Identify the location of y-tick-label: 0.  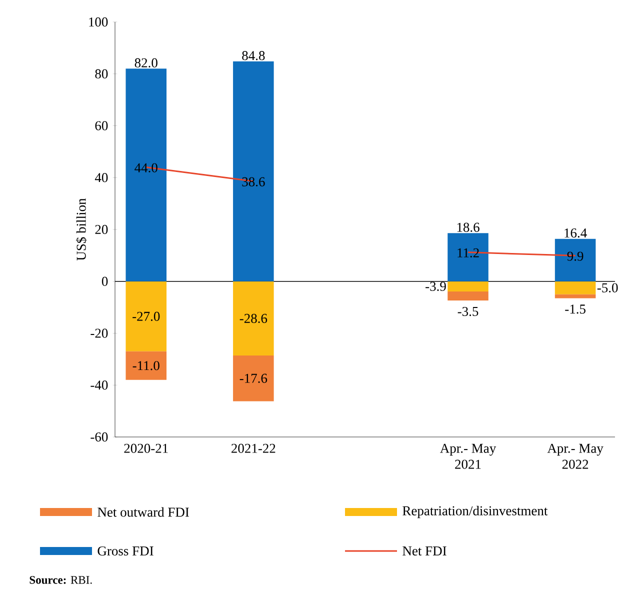
(105, 281).